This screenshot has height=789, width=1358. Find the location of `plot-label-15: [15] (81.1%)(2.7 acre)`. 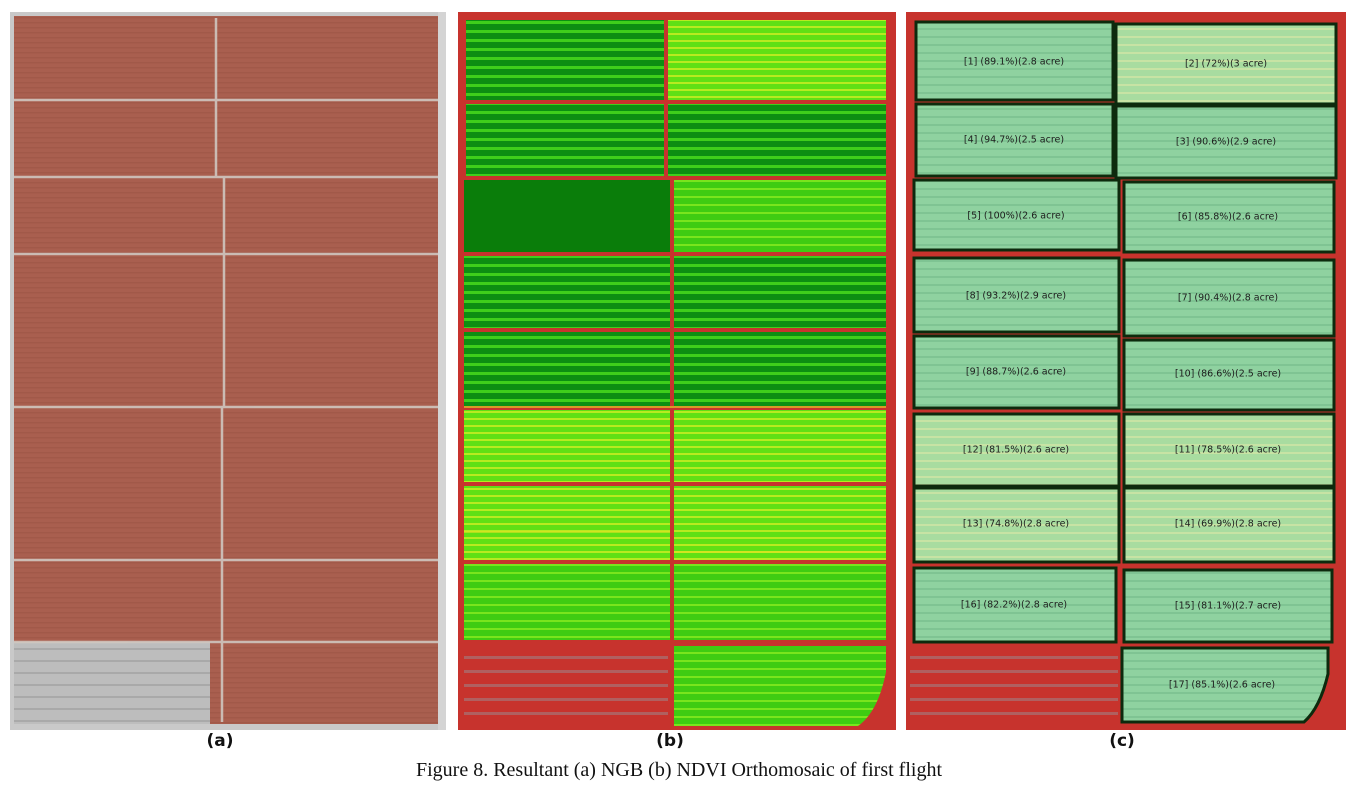

plot-label-15: [15] (81.1%)(2.7 acre) is located at coordinates (1228, 606).